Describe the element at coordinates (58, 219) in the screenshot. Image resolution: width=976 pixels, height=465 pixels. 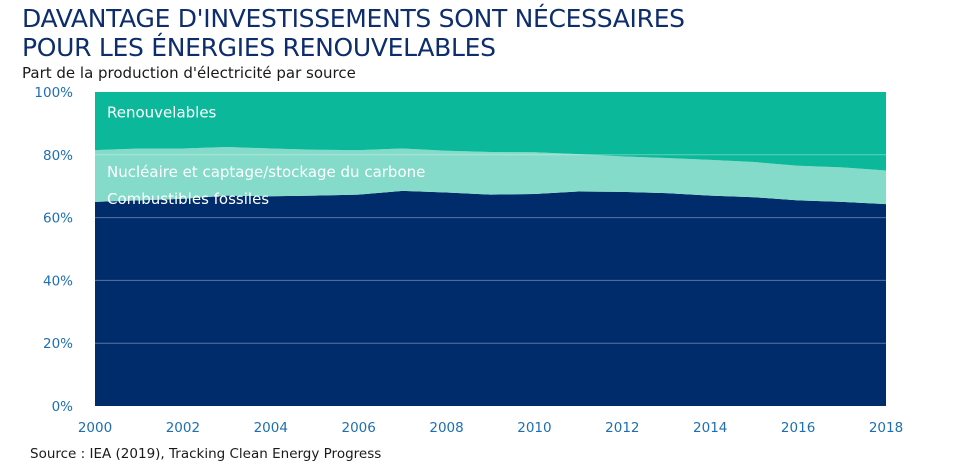
I see `y-tick-label: 60%` at that location.